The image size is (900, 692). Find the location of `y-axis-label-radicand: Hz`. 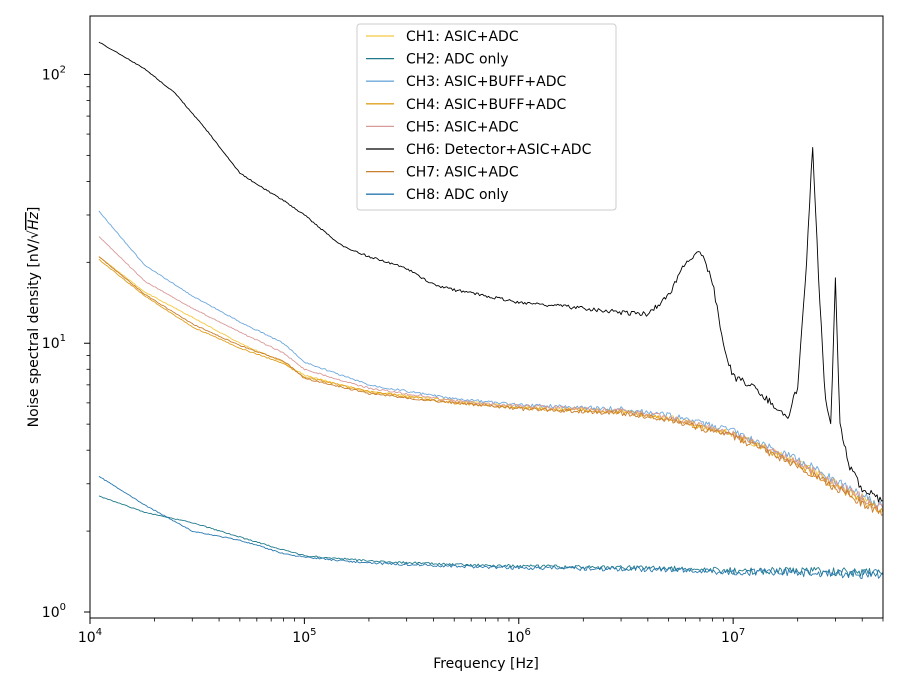

y-axis-label-radicand: Hz is located at coordinates (34, 221).